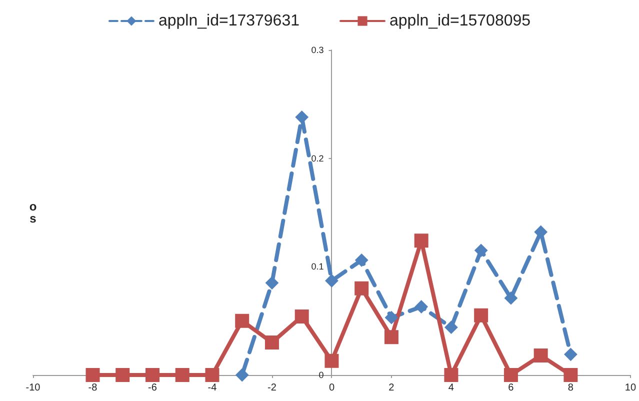  I want to click on x-tick-label: -10, so click(33, 388).